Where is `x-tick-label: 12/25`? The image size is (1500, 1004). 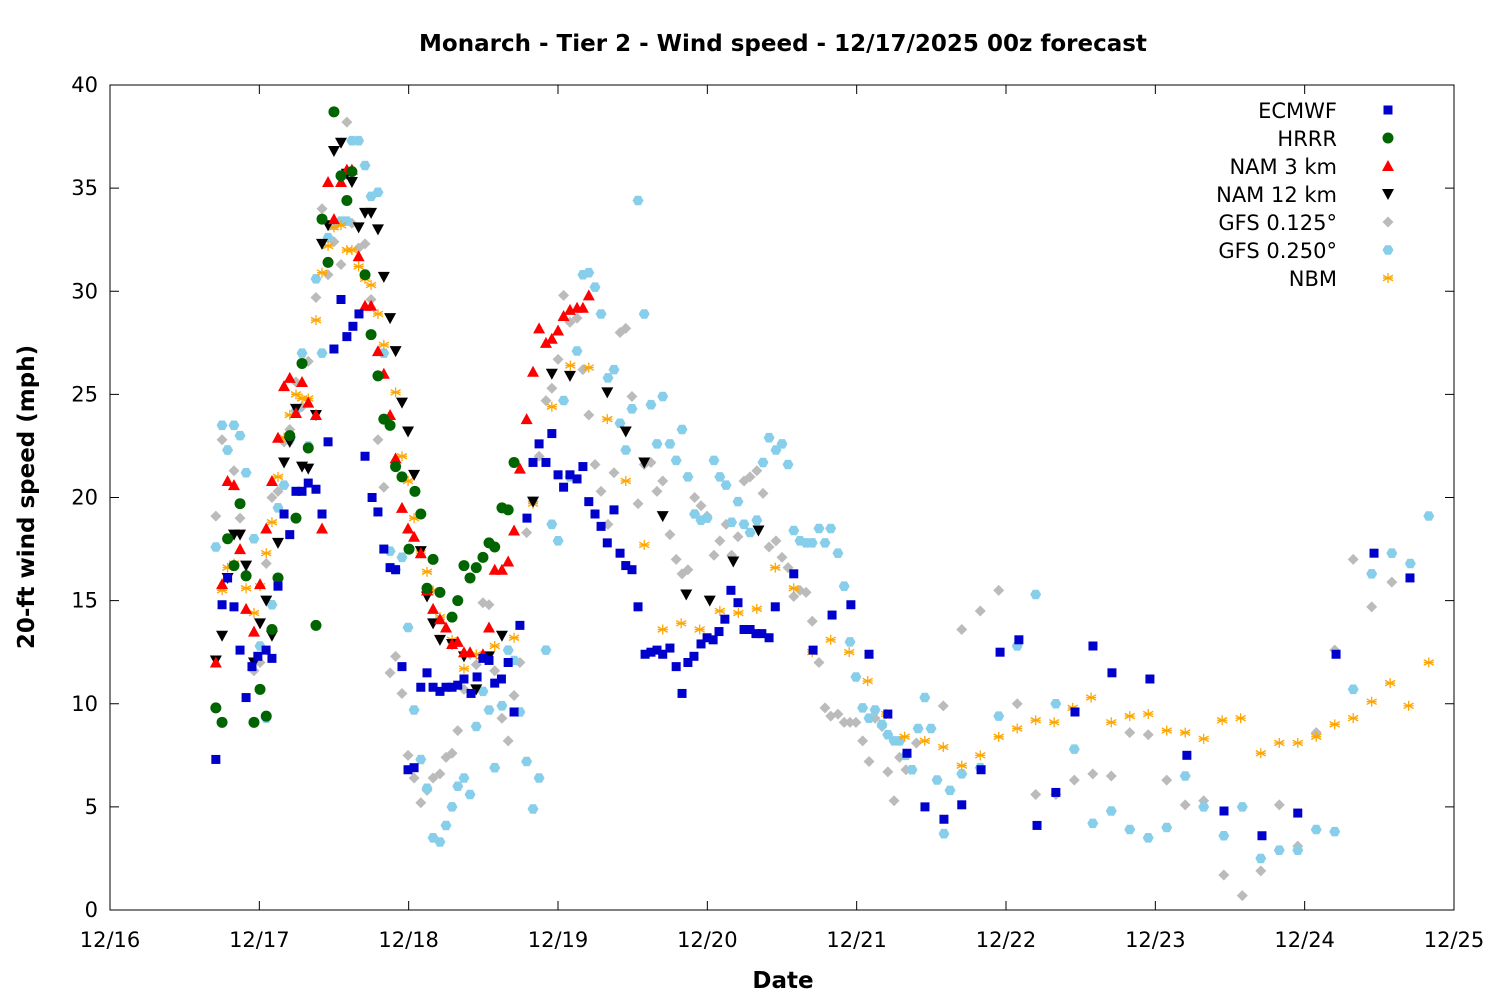 x-tick-label: 12/25 is located at coordinates (1454, 940).